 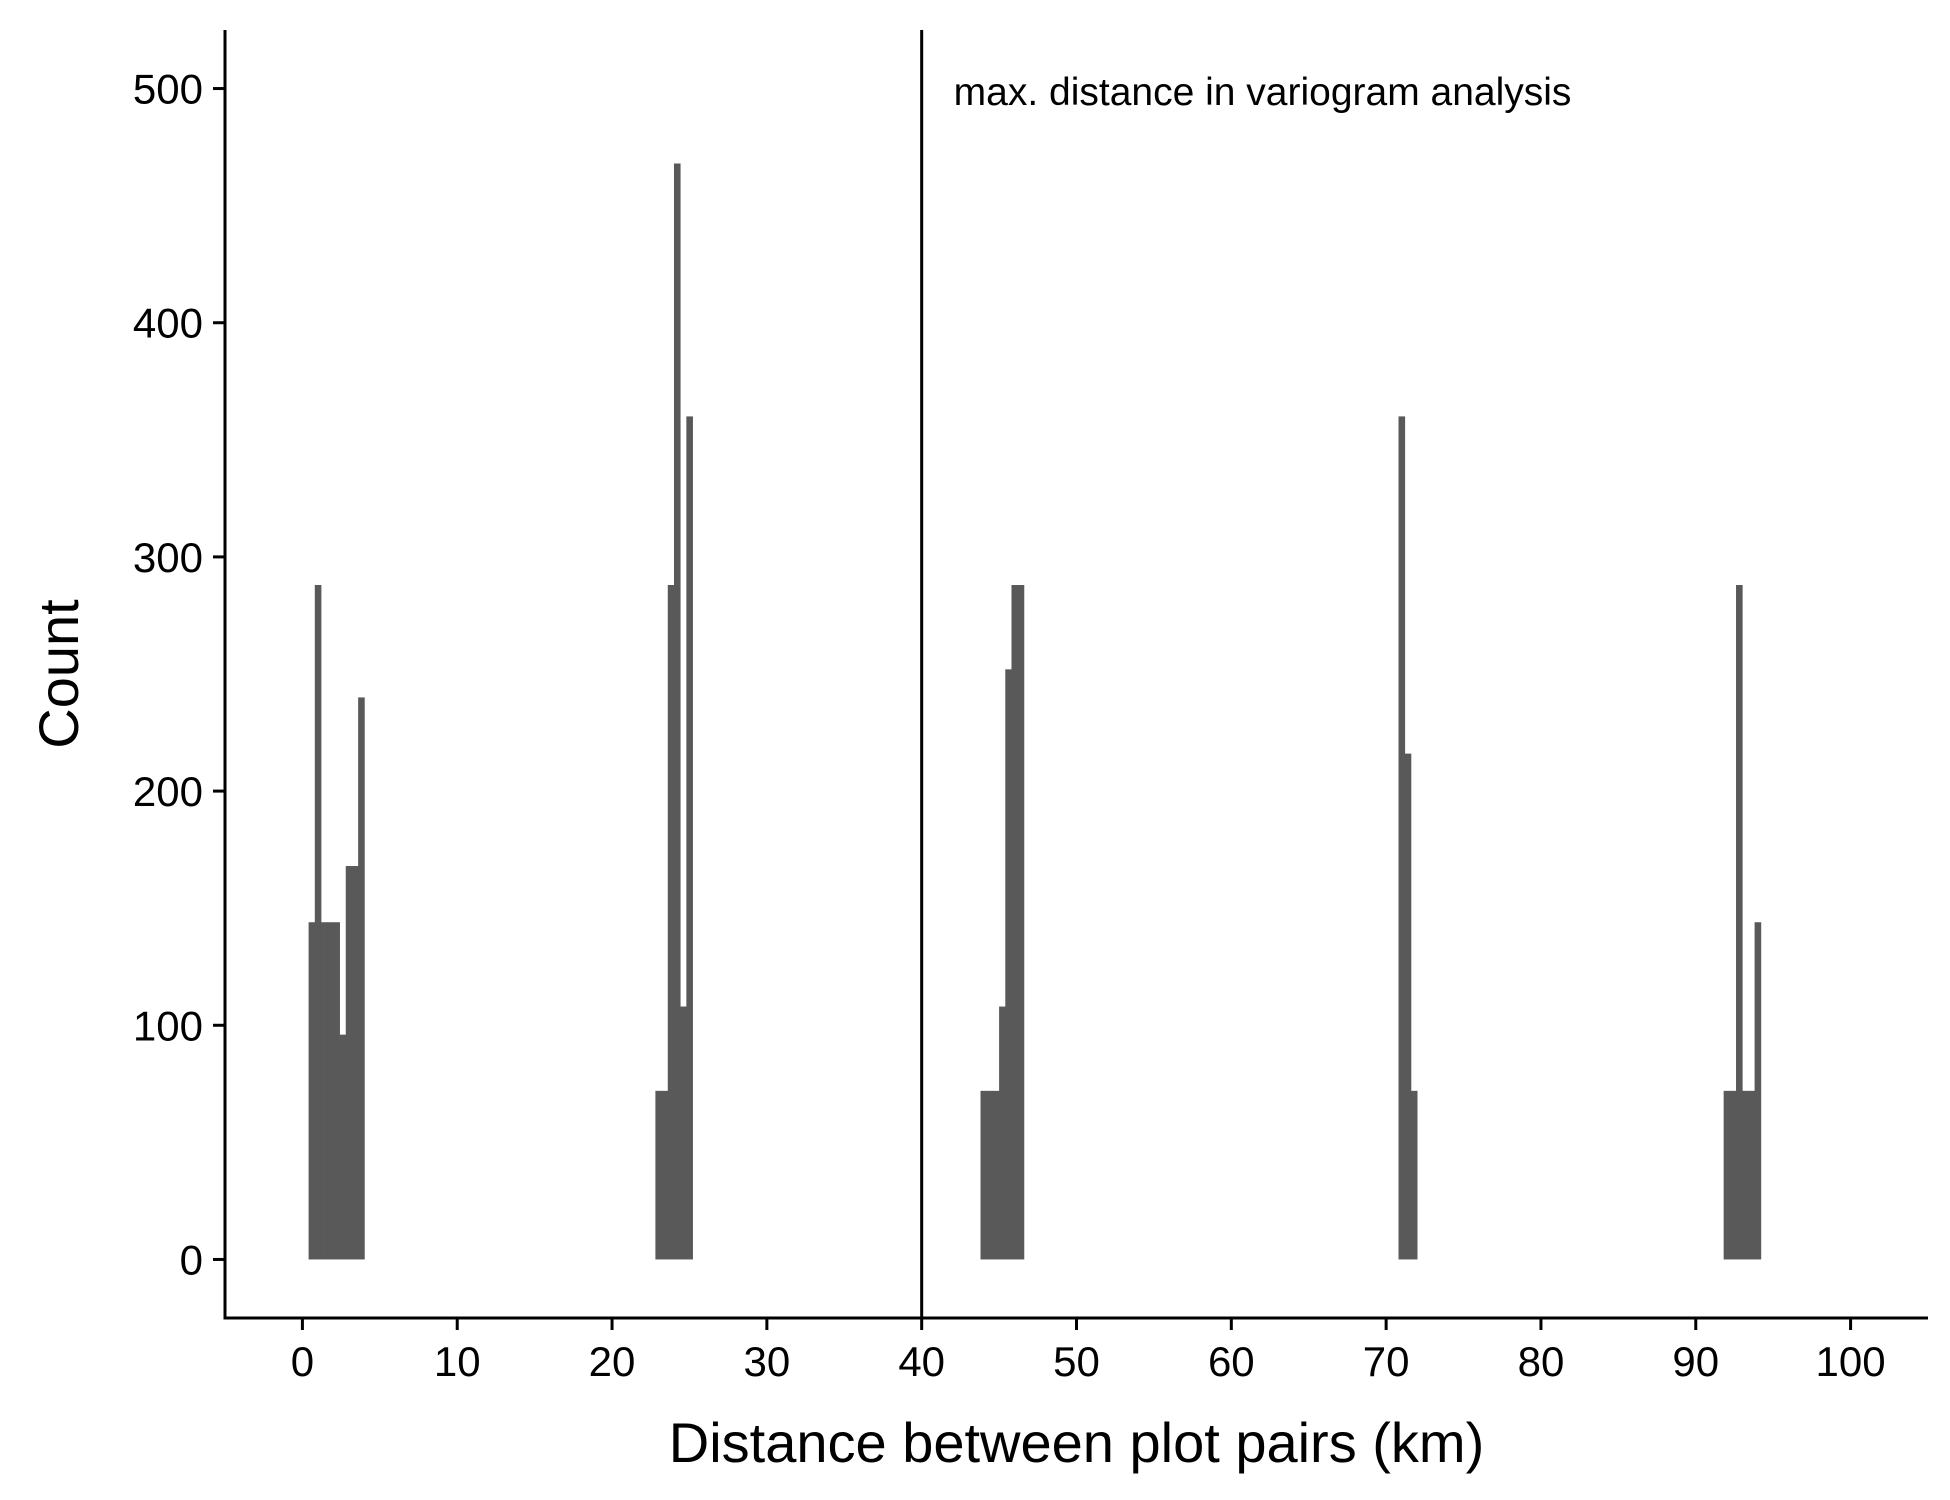 What do you see at coordinates (168, 323) in the screenshot?
I see `y-tick-label: 400` at bounding box center [168, 323].